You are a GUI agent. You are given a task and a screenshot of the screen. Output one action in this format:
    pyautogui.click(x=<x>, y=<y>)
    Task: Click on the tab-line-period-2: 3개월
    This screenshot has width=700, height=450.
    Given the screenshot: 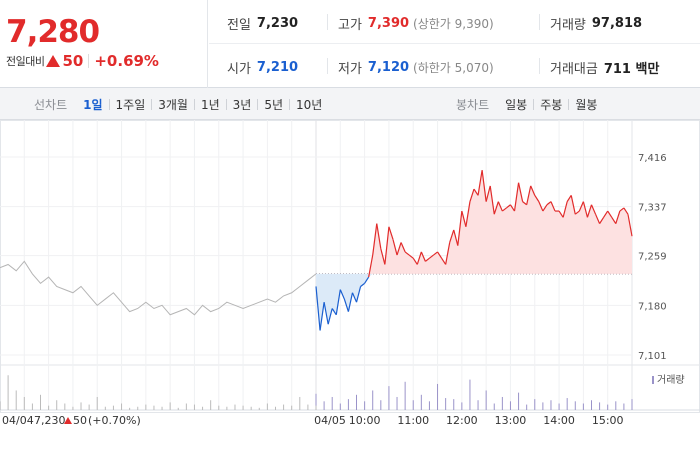 What is the action you would take?
    pyautogui.click(x=173, y=105)
    